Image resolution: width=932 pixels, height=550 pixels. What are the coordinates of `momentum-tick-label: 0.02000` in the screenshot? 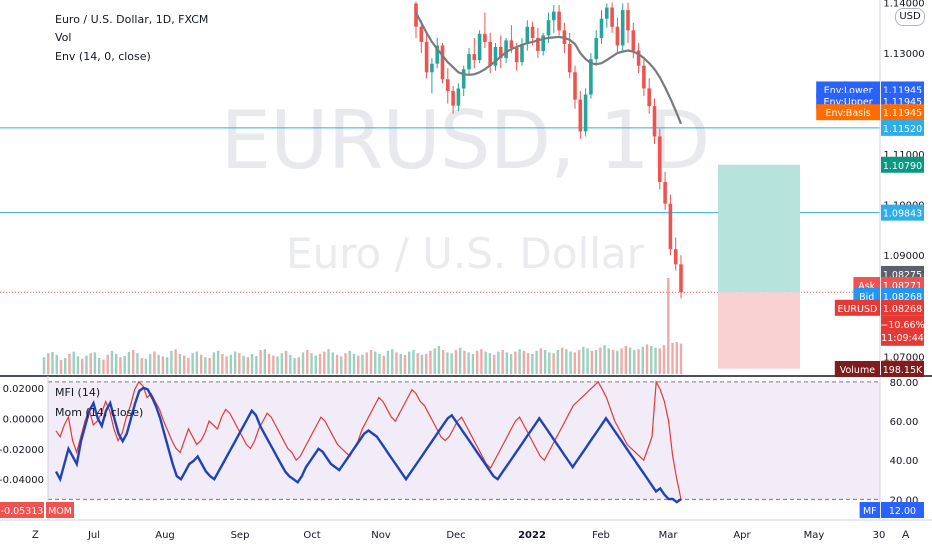 It's located at (23, 389).